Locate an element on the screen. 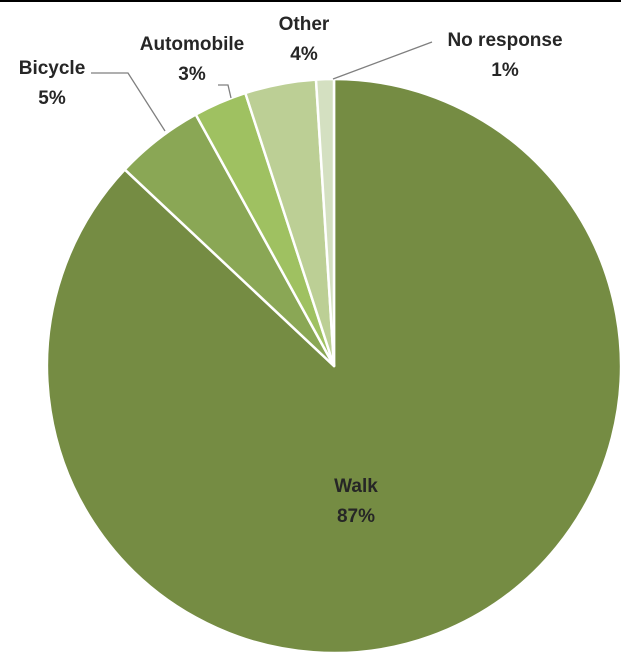 Image resolution: width=621 pixels, height=658 pixels. data-label-value: 4% is located at coordinates (304, 54).